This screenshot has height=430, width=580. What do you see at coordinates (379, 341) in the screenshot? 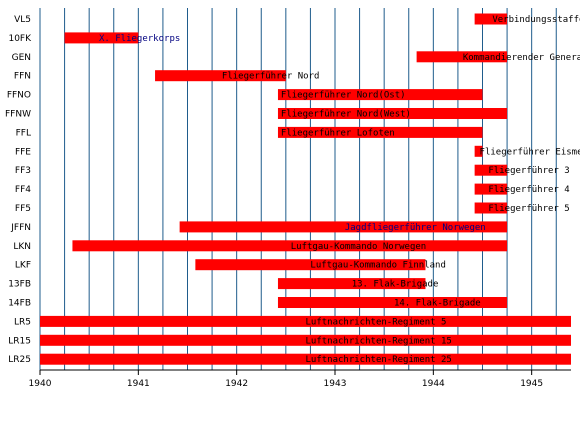
I see `bar-label: Luftnachrichten-Regiment 15` at bounding box center [379, 341].